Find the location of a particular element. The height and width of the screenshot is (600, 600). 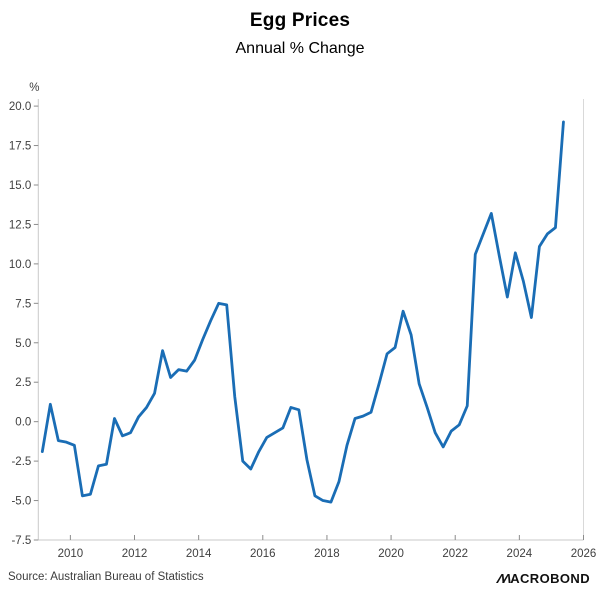

y-tick-label: 5.0 is located at coordinates (23, 344).